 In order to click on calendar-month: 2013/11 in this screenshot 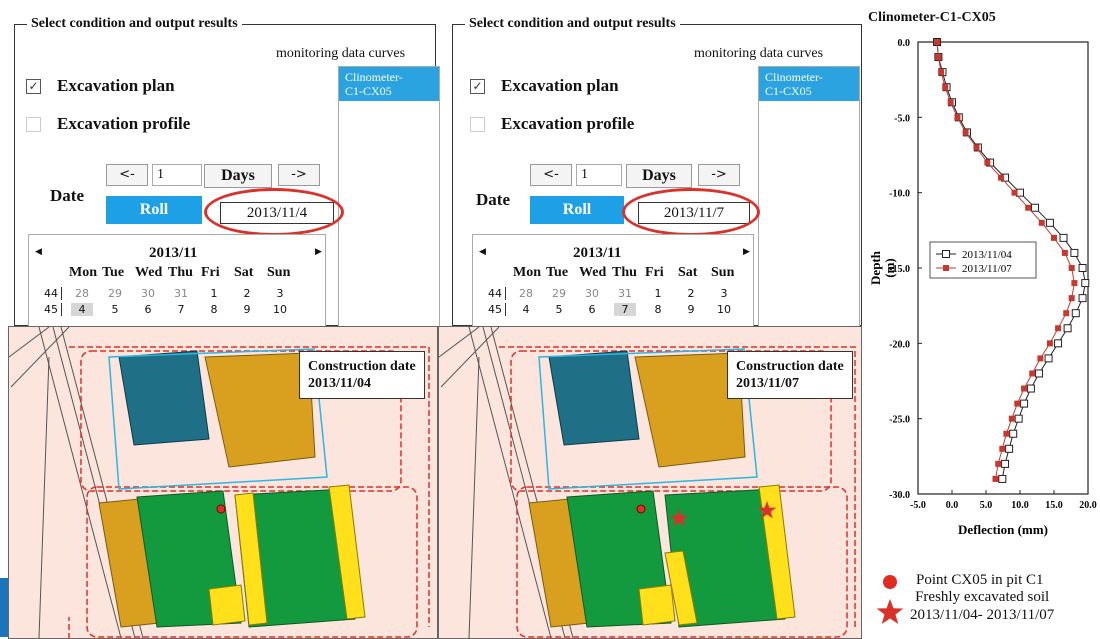, I will do `click(173, 253)`.